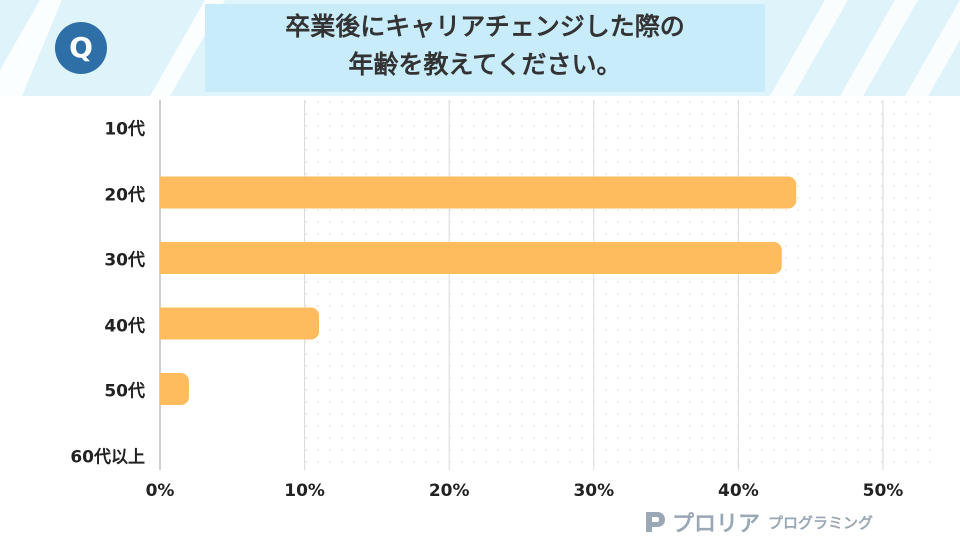  Describe the element at coordinates (124, 195) in the screenshot. I see `category-label: 20代` at that location.